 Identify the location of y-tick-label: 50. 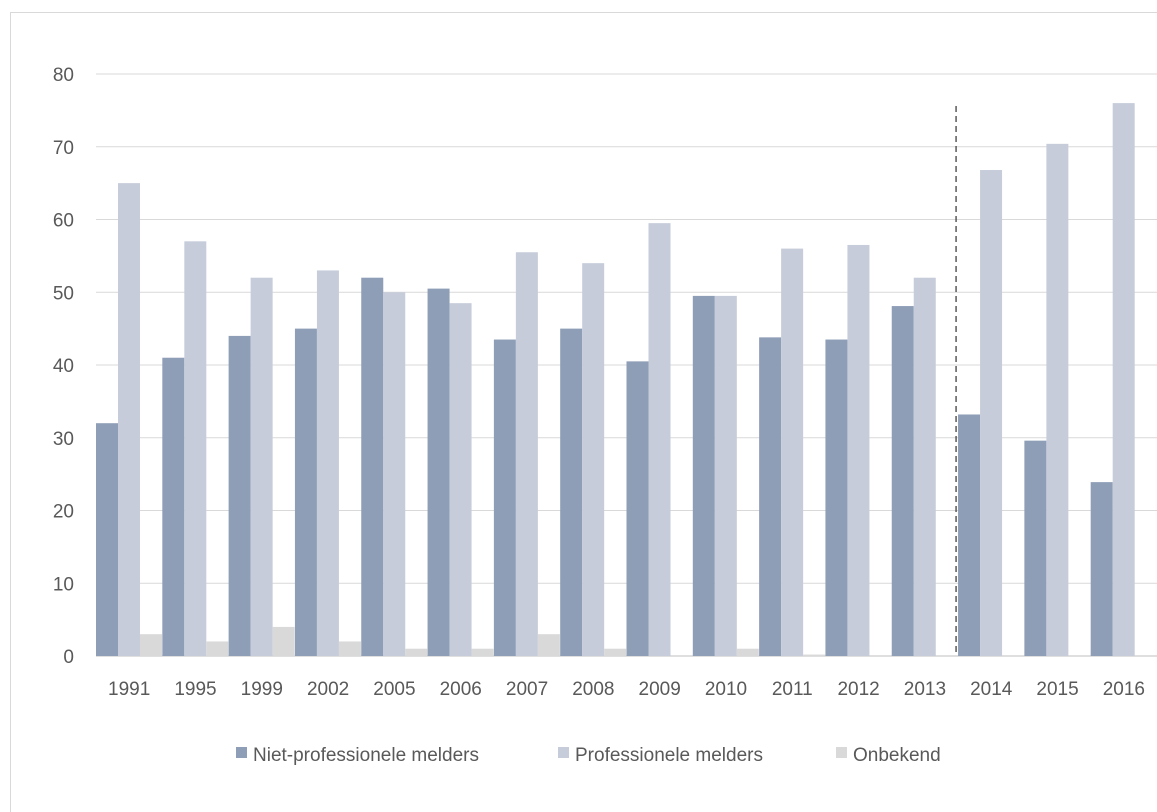
(63, 293).